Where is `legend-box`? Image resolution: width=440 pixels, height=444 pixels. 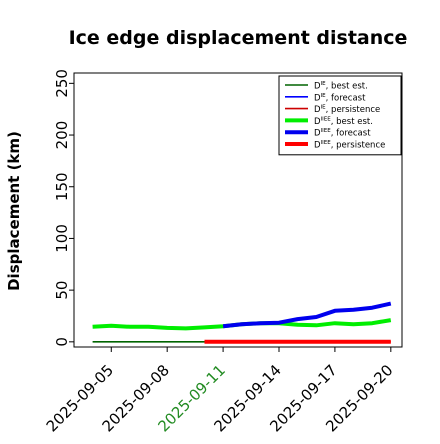 legend-box is located at coordinates (340, 115).